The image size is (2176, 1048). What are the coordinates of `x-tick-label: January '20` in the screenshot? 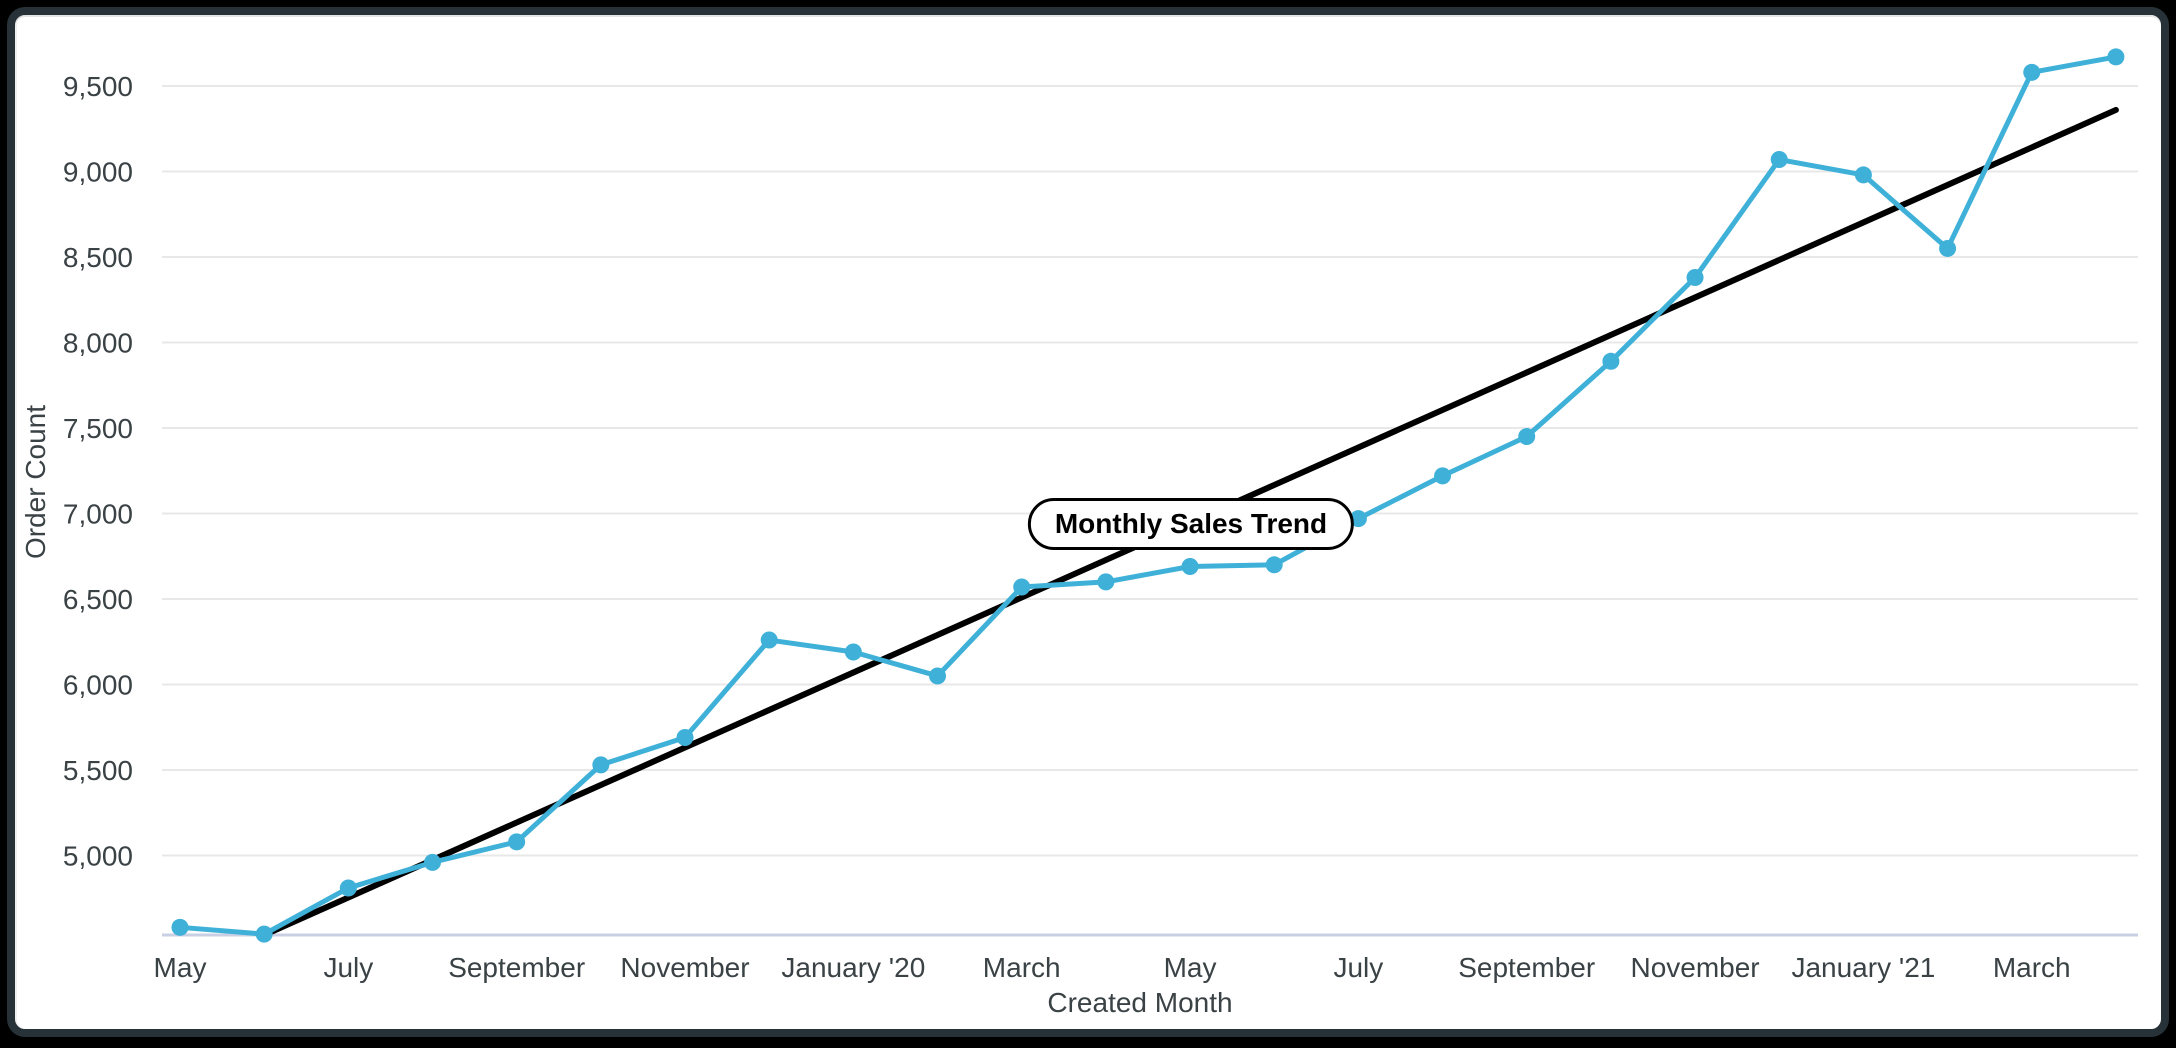 It's located at (853, 967).